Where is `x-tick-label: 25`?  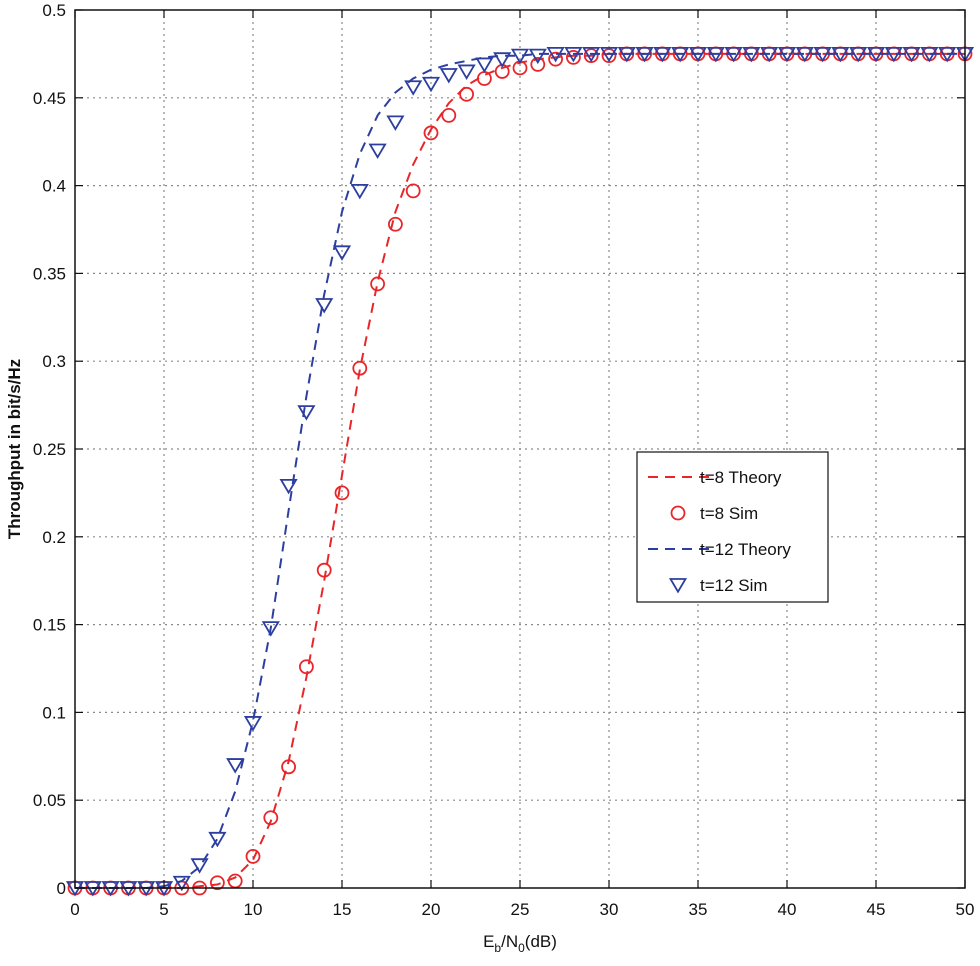
x-tick-label: 25 is located at coordinates (520, 909).